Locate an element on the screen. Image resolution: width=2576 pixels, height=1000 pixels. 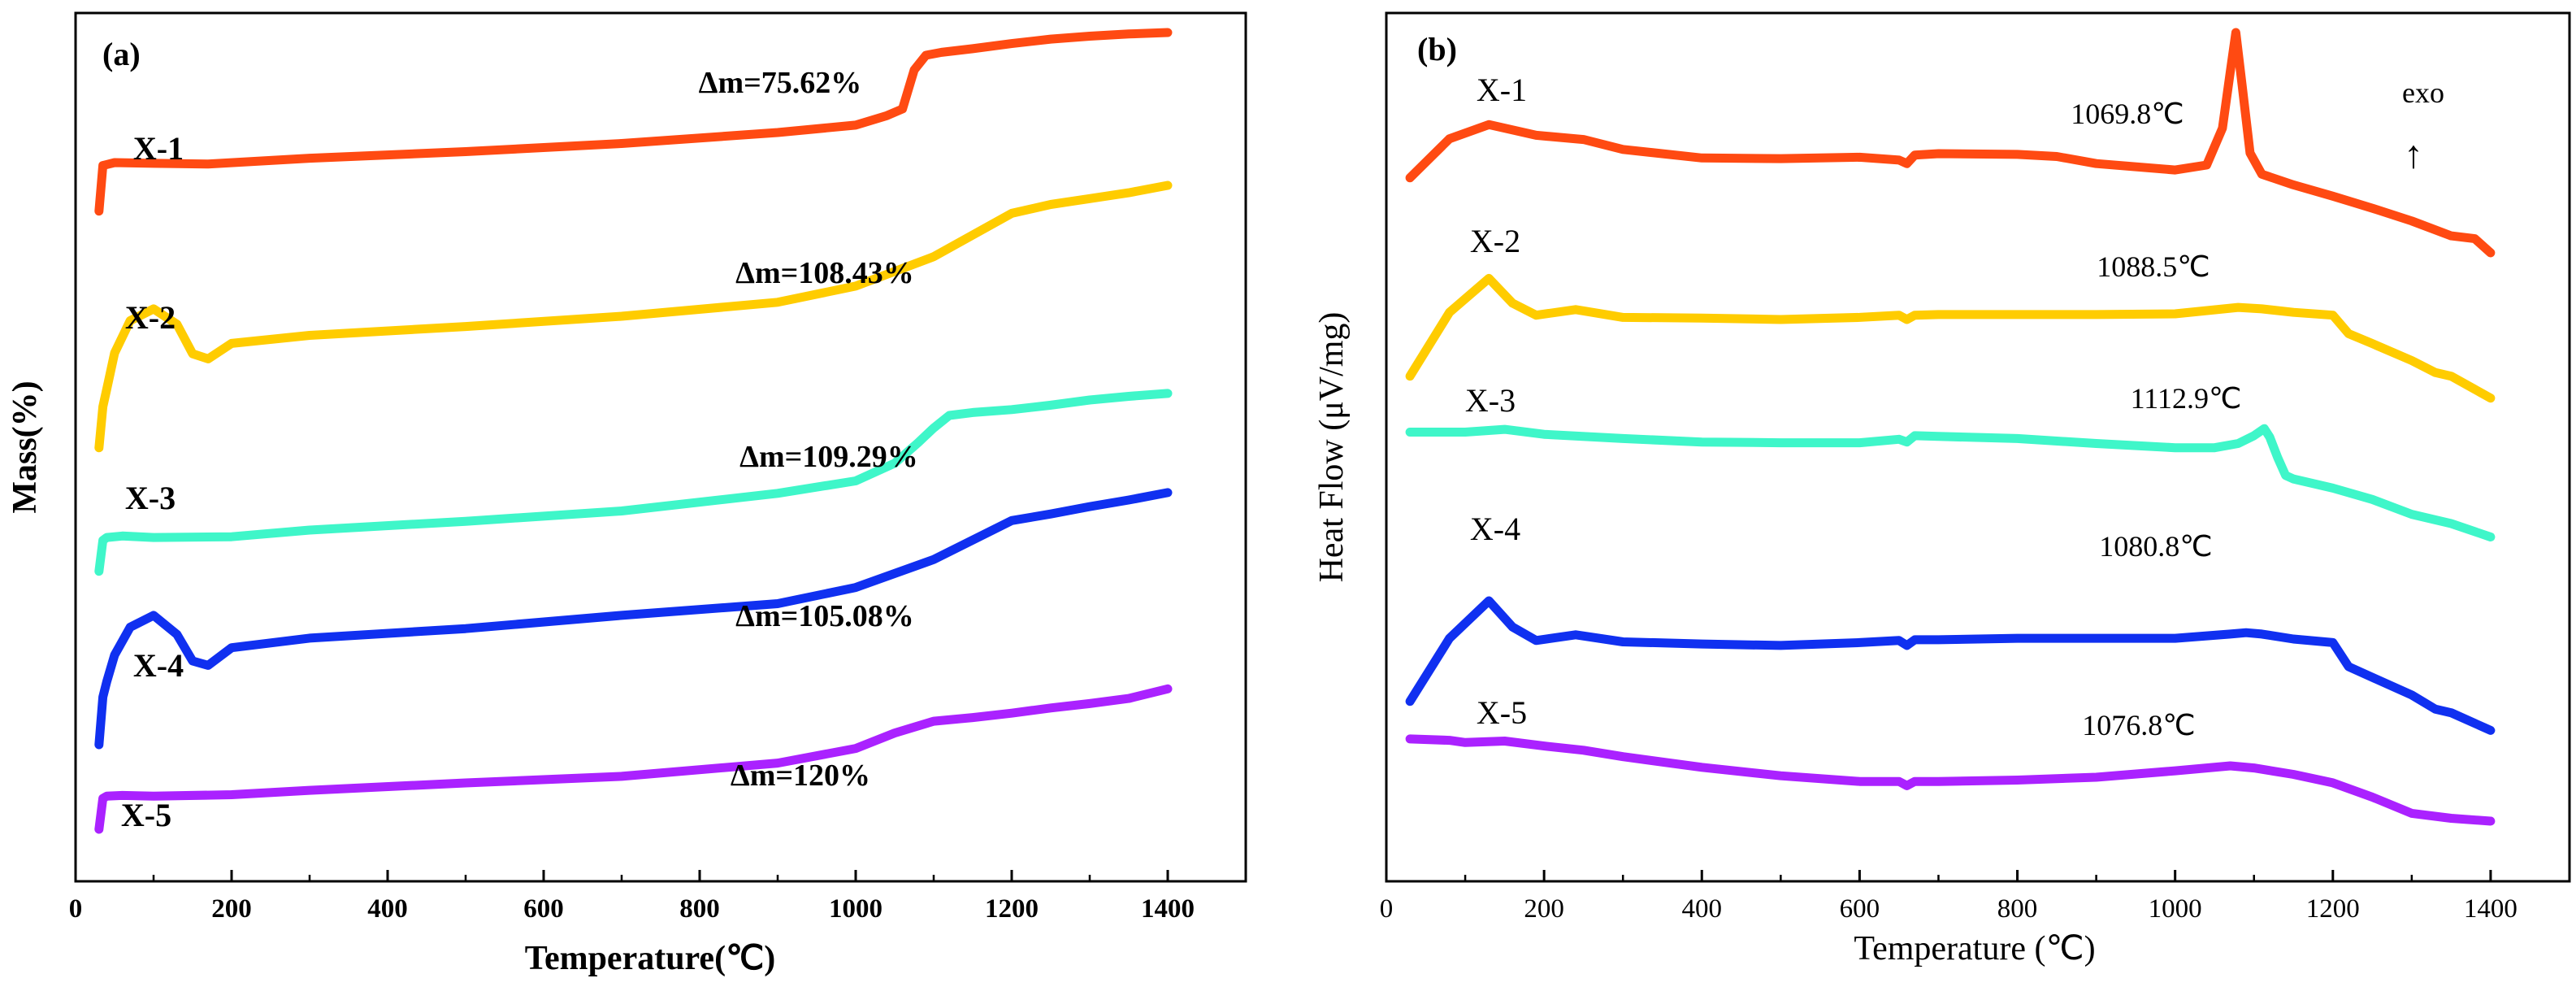
annotation-x-5: 1076.8℃ is located at coordinates (2138, 725).